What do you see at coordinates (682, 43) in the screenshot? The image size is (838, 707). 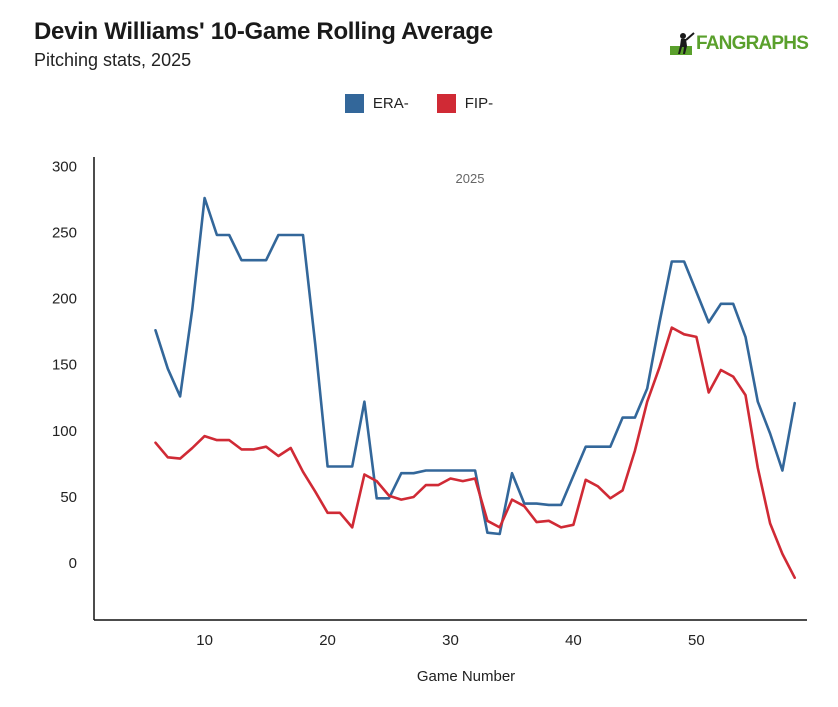 I see `batter-icon` at bounding box center [682, 43].